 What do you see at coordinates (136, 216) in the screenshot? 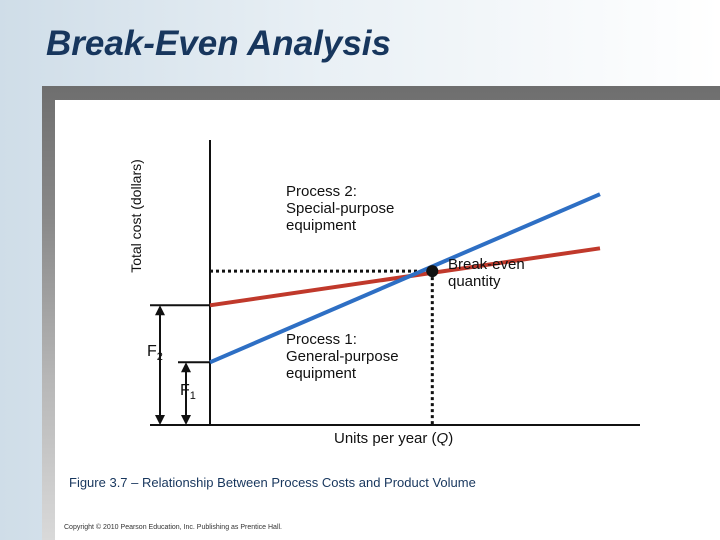
I see `y-axis-label: Total cost (dollars)` at bounding box center [136, 216].